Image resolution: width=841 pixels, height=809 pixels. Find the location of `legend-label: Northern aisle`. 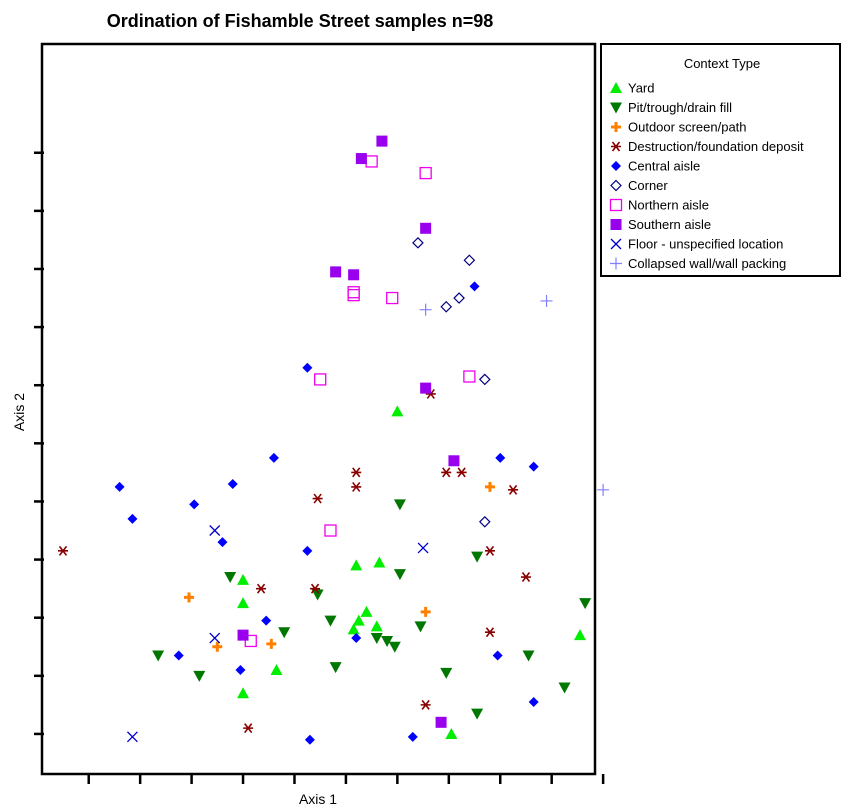

legend-label: Northern aisle is located at coordinates (668, 205).